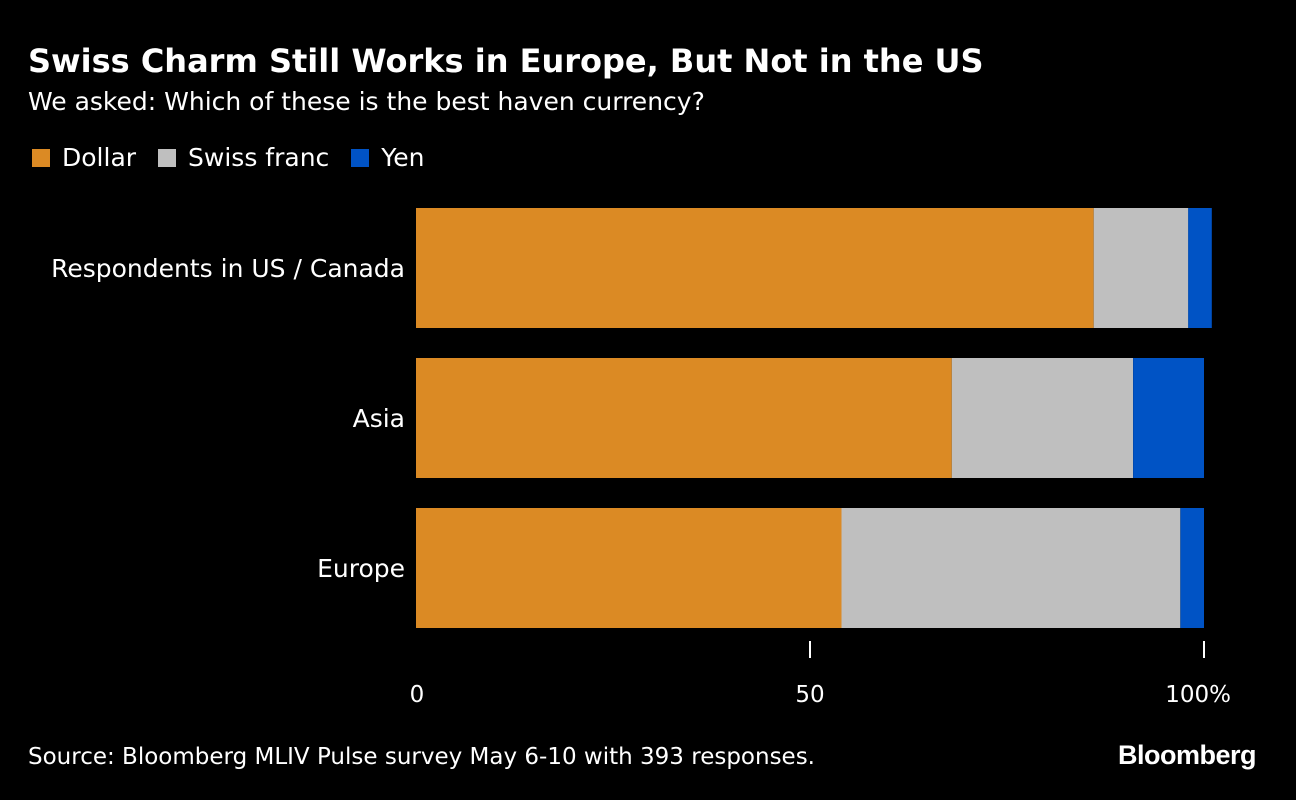 Image resolution: width=1296 pixels, height=800 pixels. I want to click on legend-item-yen: Yen, so click(387, 158).